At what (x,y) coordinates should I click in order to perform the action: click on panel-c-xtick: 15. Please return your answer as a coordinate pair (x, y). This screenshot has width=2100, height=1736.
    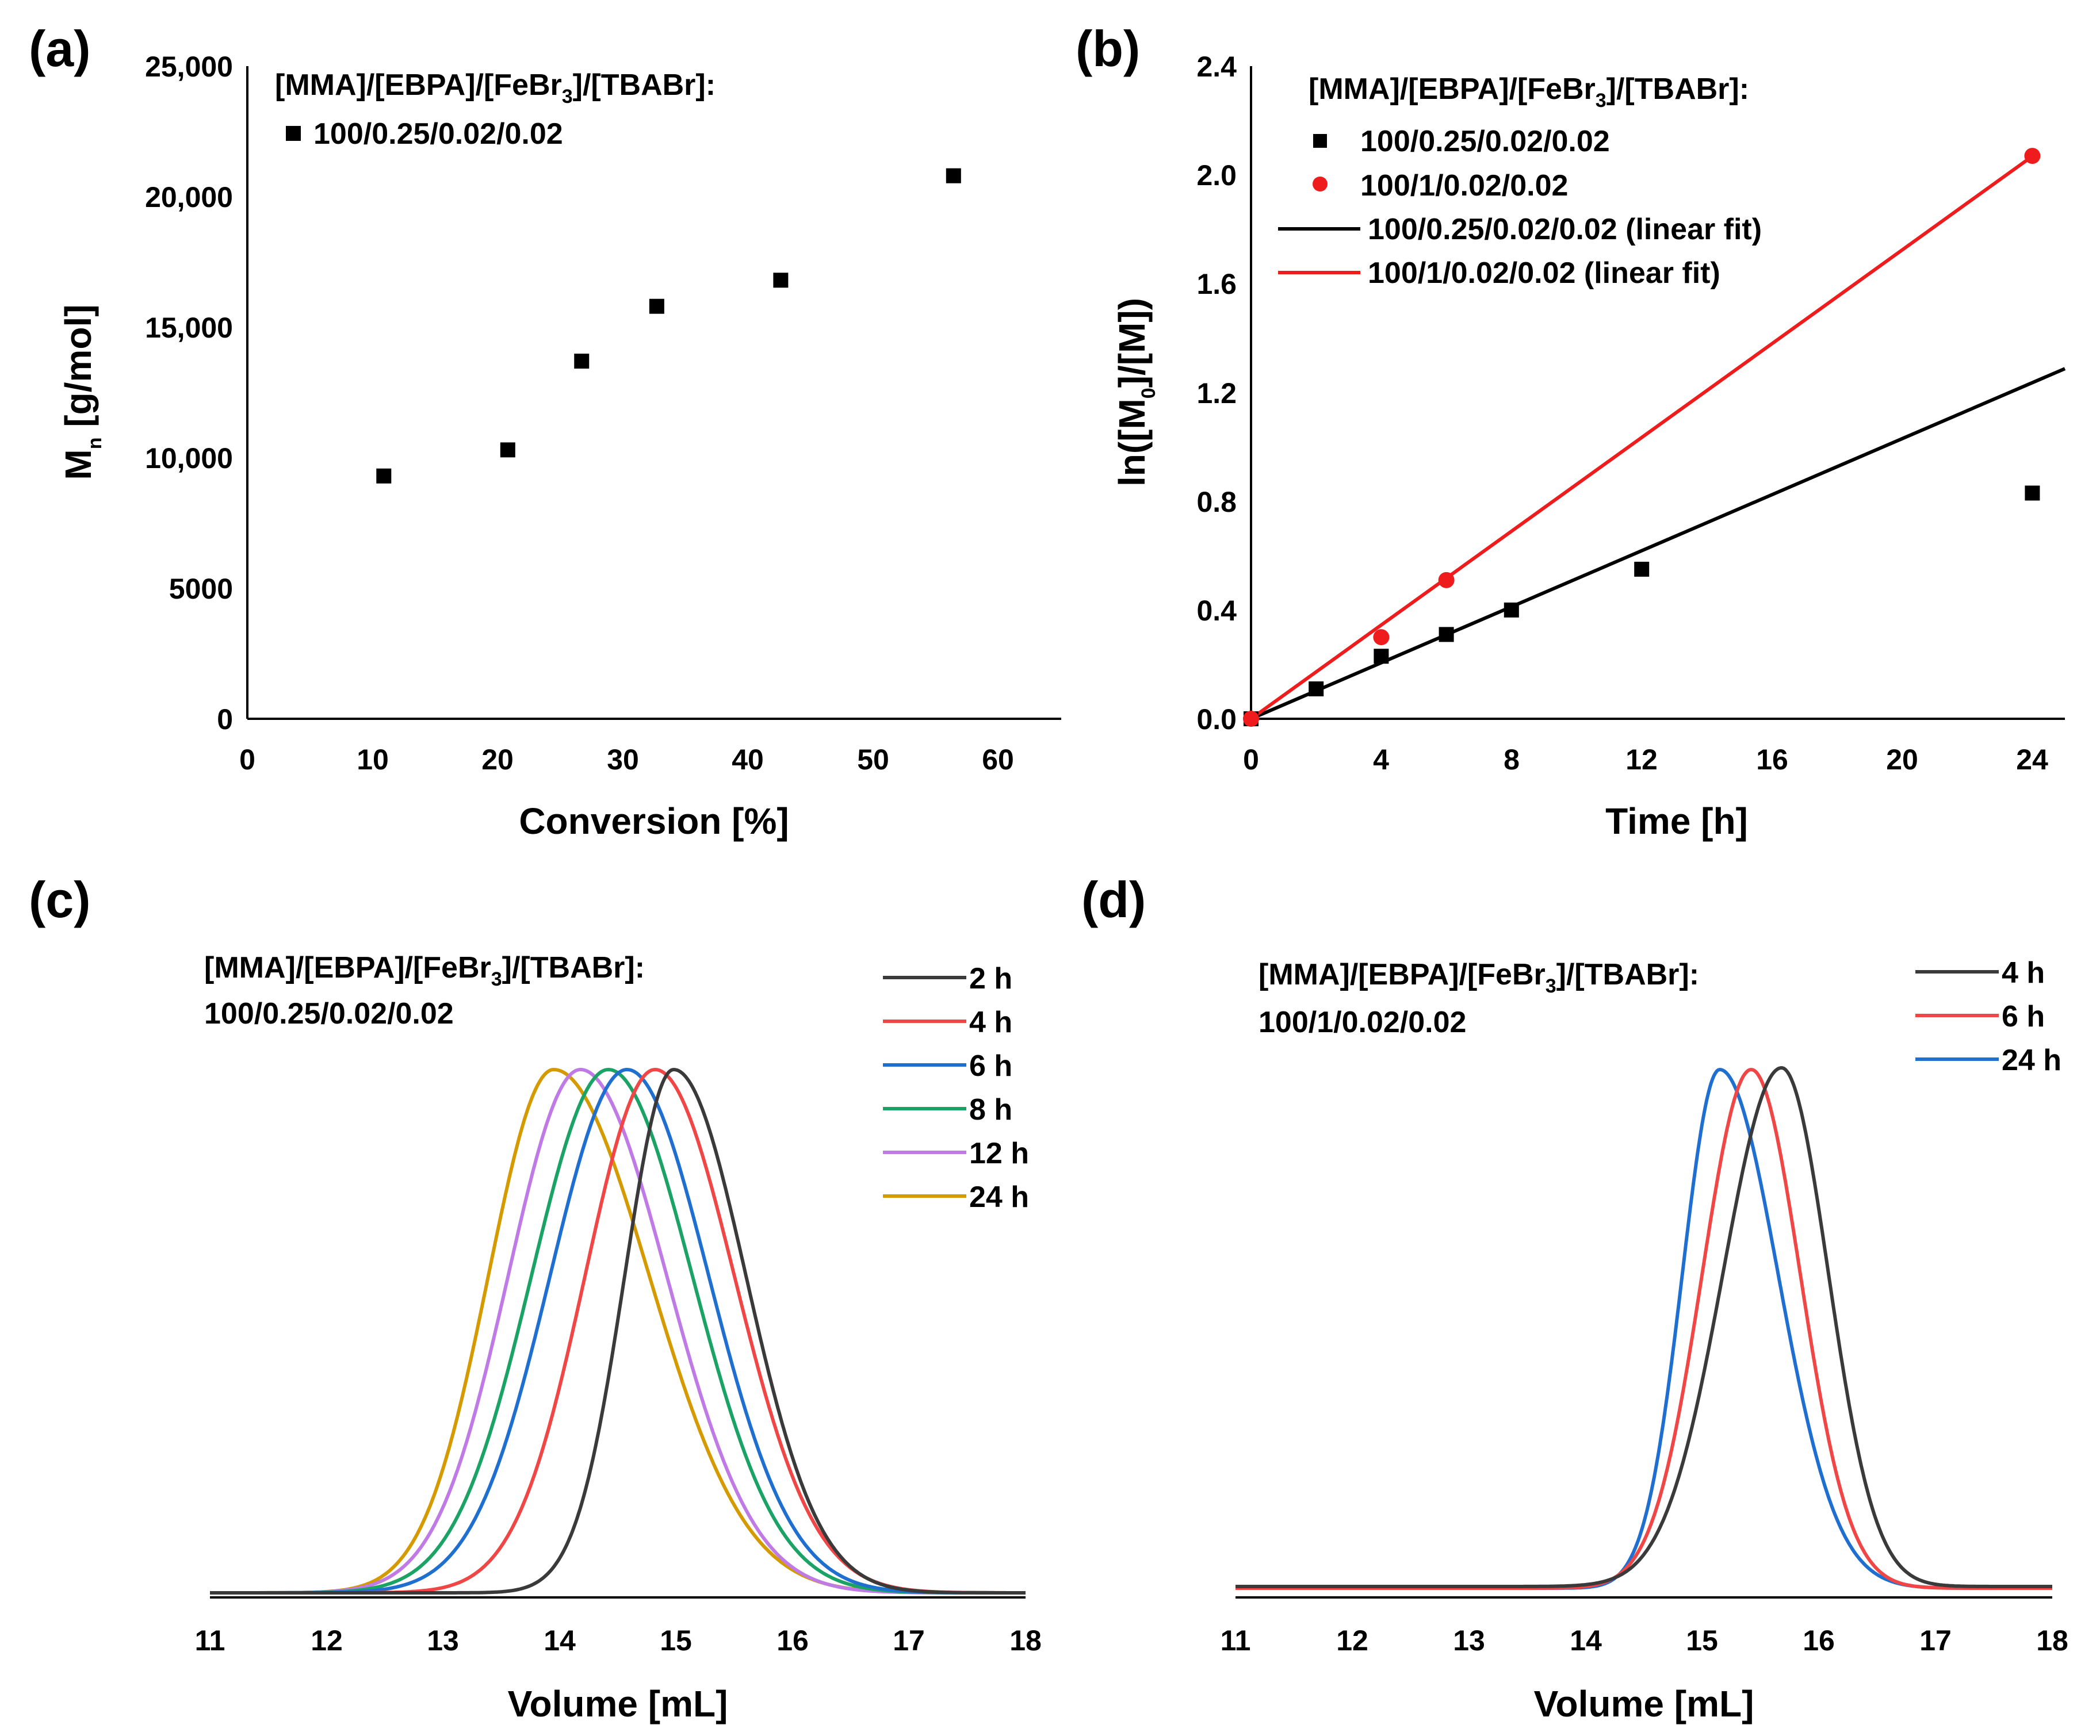
    Looking at the image, I should click on (676, 1640).